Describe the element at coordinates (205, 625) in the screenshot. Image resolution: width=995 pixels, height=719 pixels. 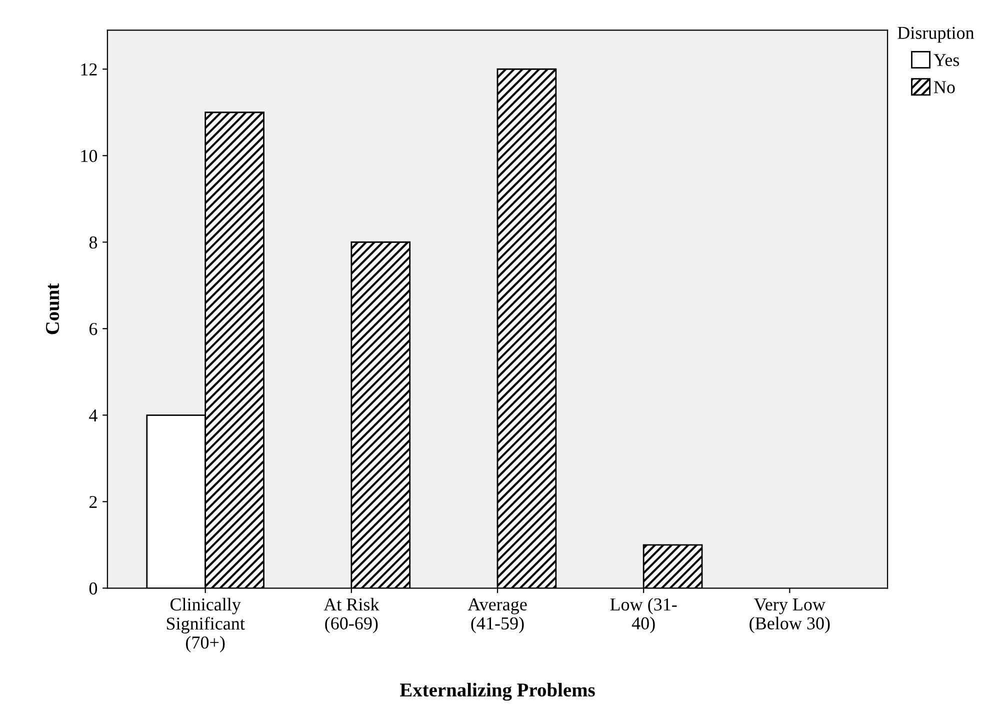
I see `x-tick-label: Clinically Significant (70+)` at that location.